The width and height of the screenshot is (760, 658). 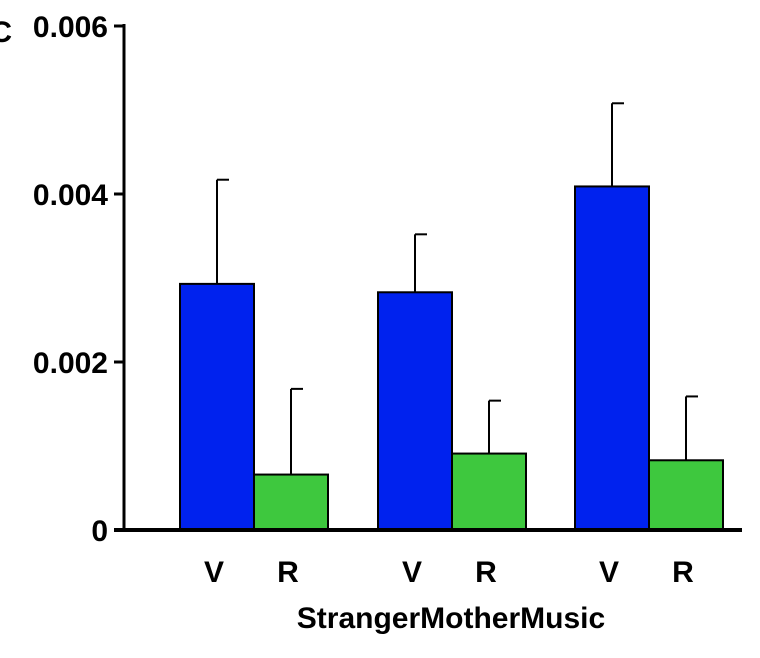 What do you see at coordinates (451, 618) in the screenshot?
I see `group-label: StrangerMotherMusic` at bounding box center [451, 618].